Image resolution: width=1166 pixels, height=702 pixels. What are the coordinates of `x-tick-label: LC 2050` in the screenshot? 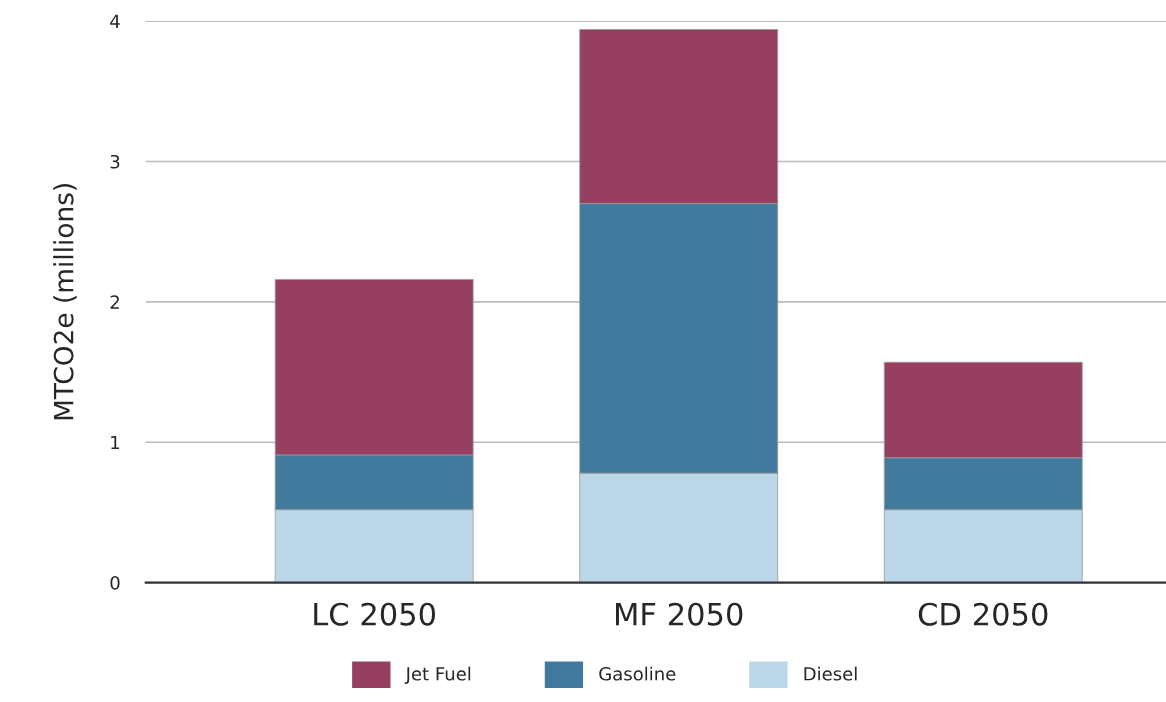 It's located at (375, 614).